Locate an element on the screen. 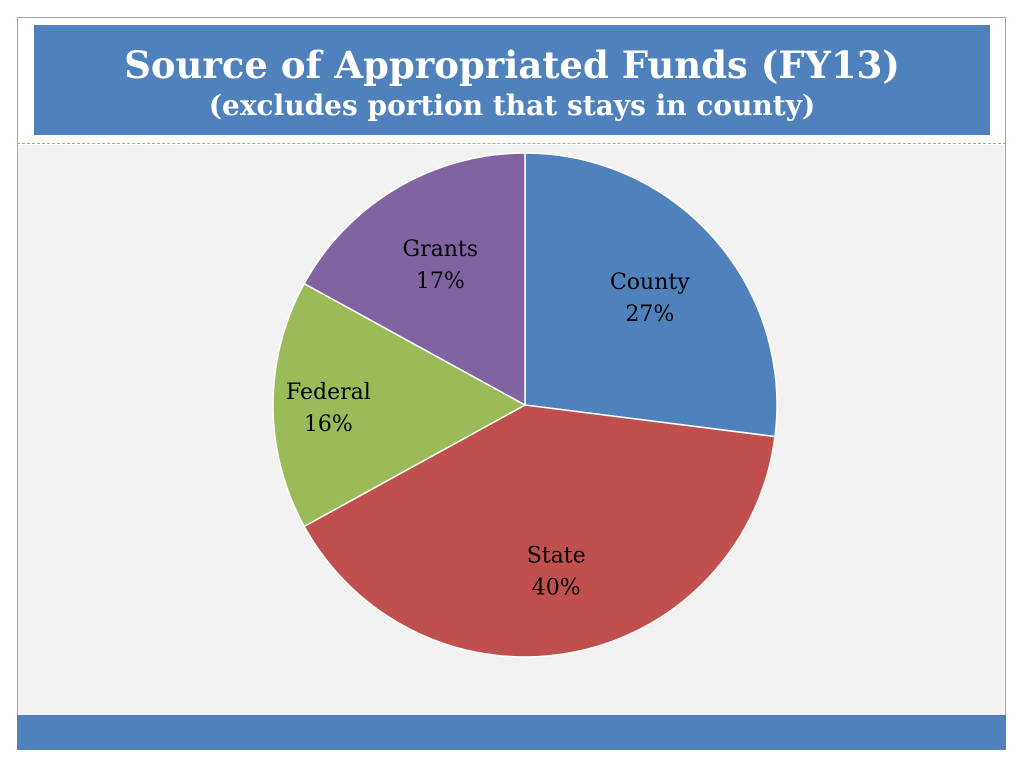  pie-slice-county is located at coordinates (651, 295).